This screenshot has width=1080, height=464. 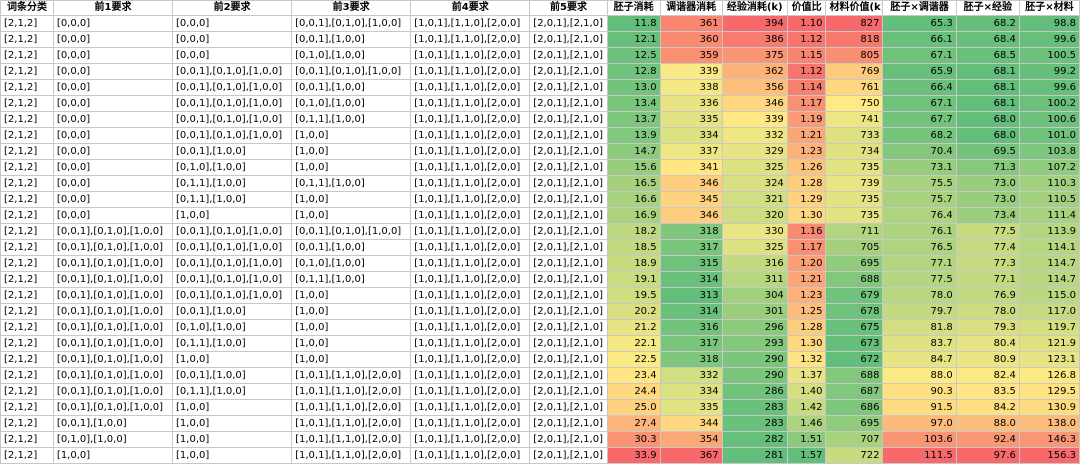 I want to click on col-blank-x-material-cell: 103.8, so click(x=1049, y=151).